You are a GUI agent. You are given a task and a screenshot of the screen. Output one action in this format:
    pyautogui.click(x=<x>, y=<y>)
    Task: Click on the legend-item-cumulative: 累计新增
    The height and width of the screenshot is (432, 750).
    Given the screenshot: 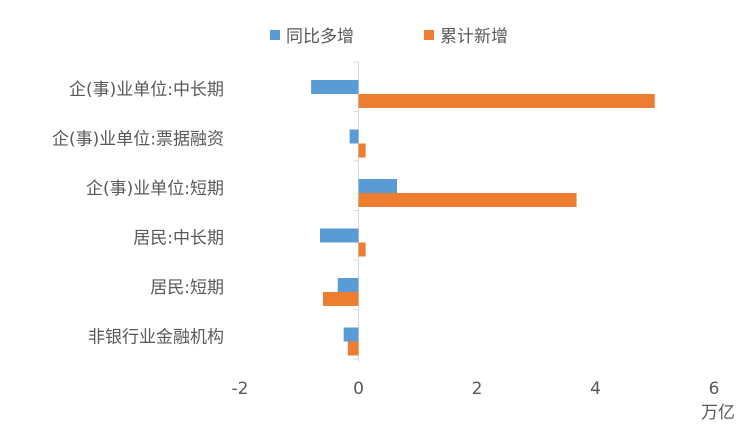 What is the action you would take?
    pyautogui.click(x=466, y=34)
    